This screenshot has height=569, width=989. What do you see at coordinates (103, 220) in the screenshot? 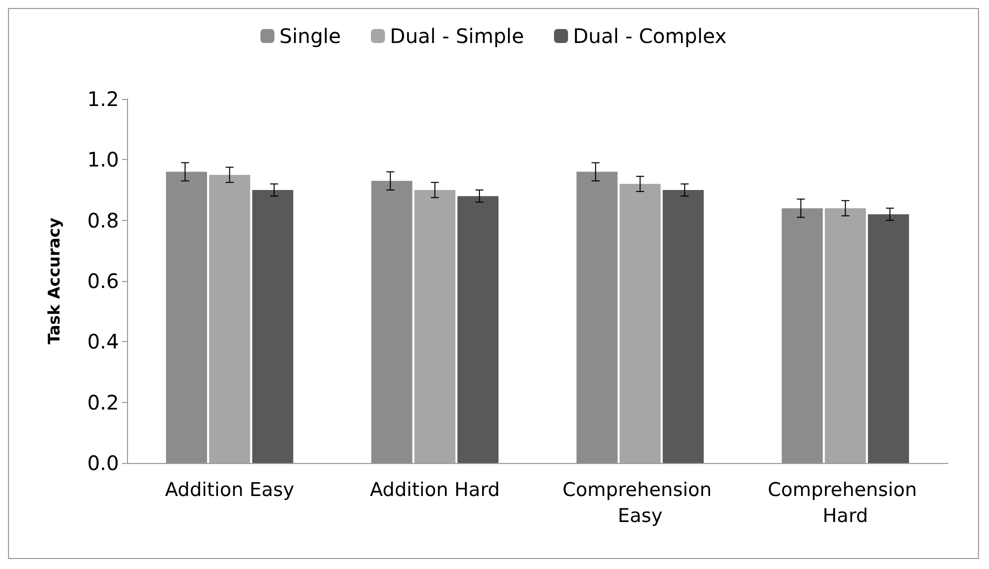
I see `y-tick-label: 0.8` at bounding box center [103, 220].